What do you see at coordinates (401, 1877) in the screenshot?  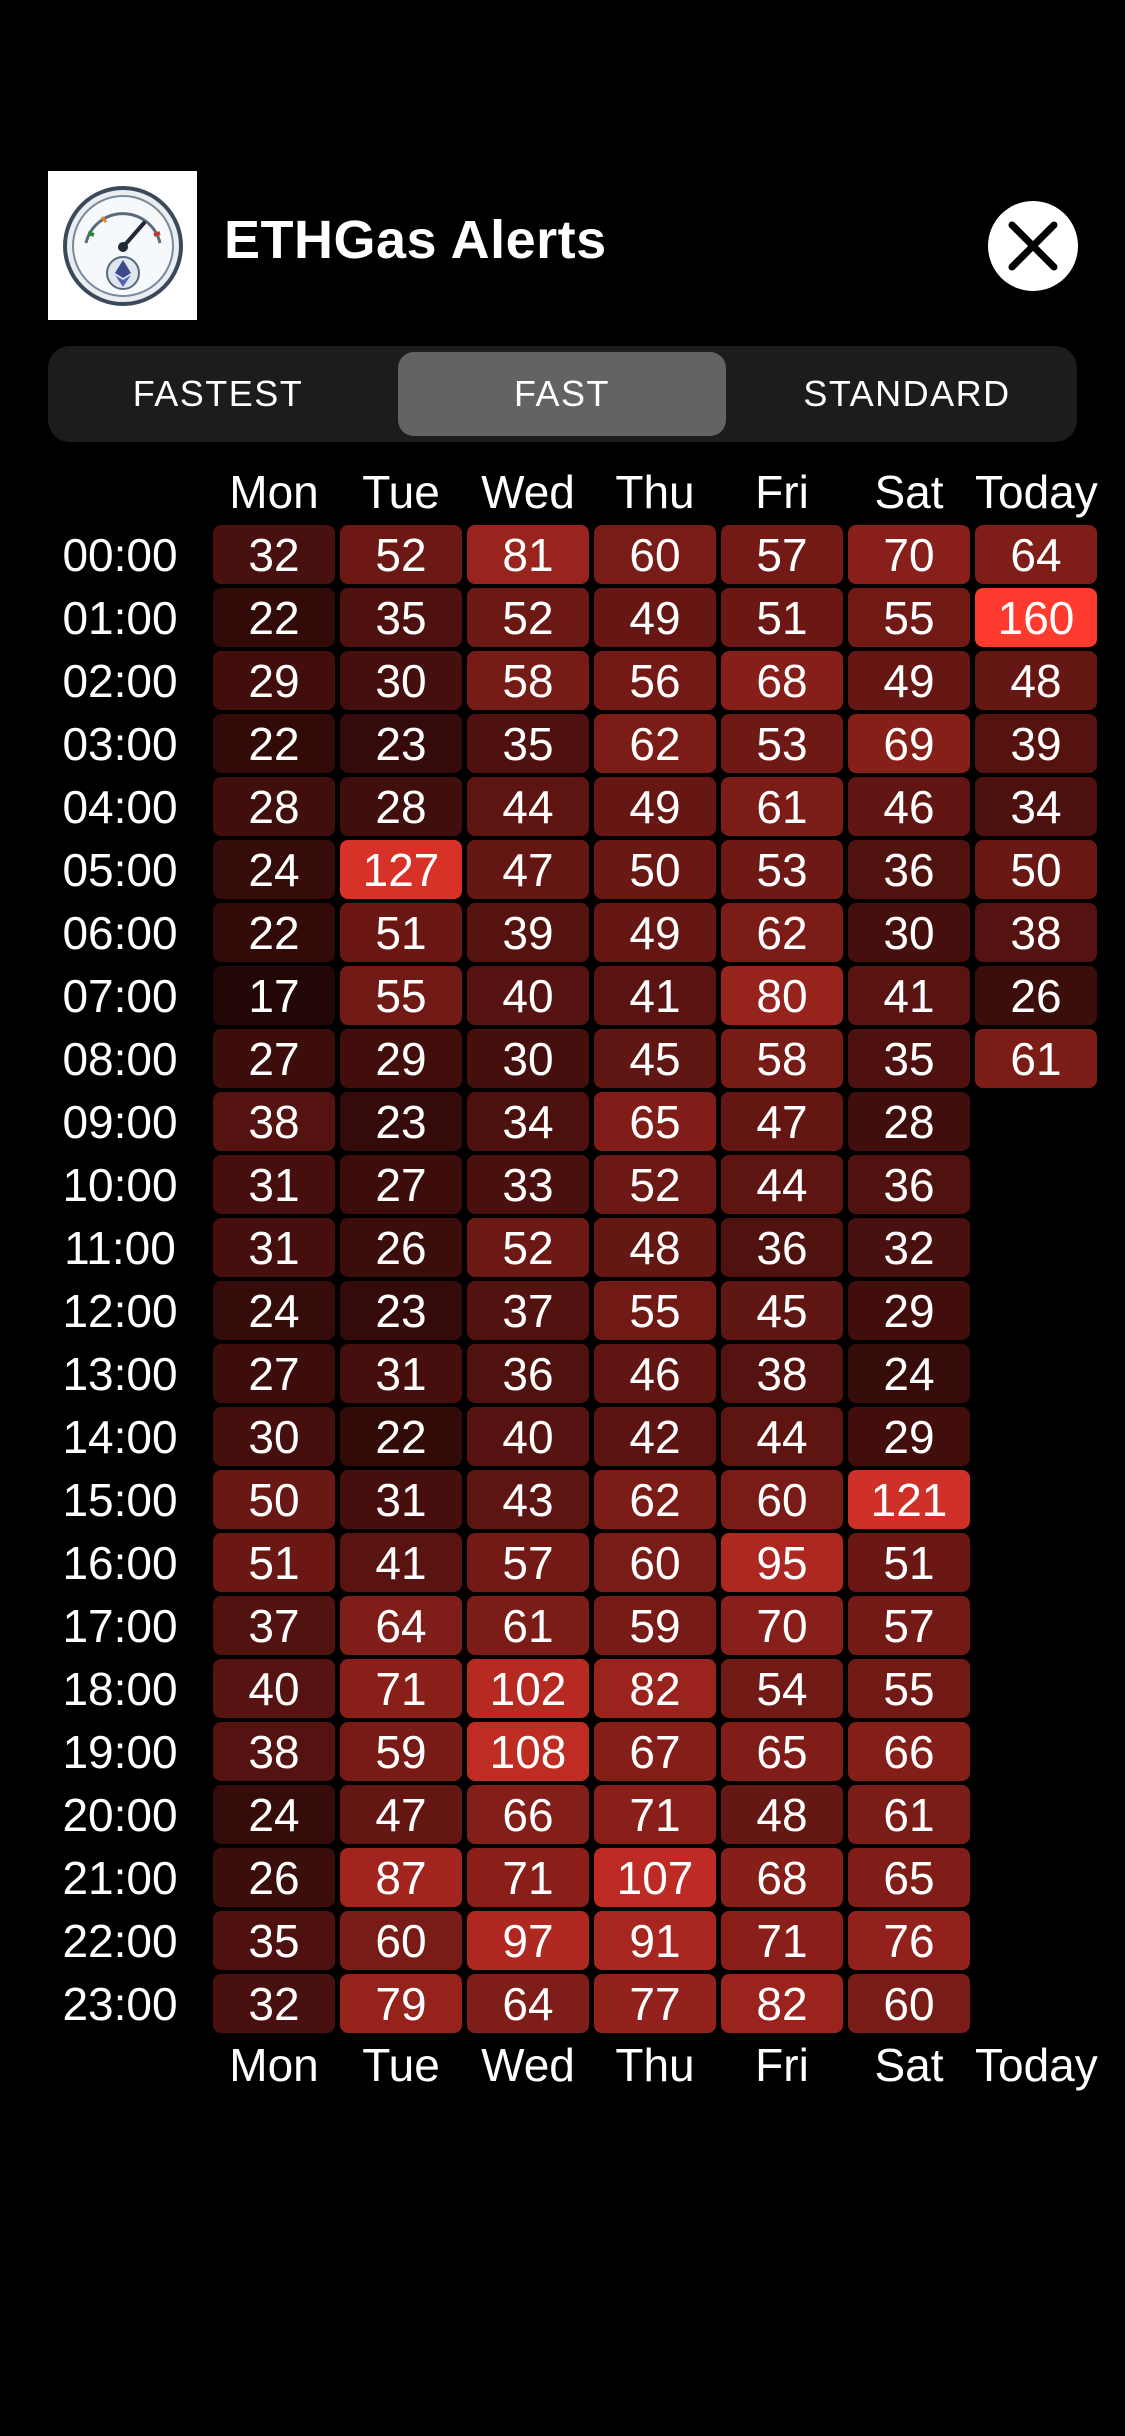 I see `heatmap-cell: 87` at bounding box center [401, 1877].